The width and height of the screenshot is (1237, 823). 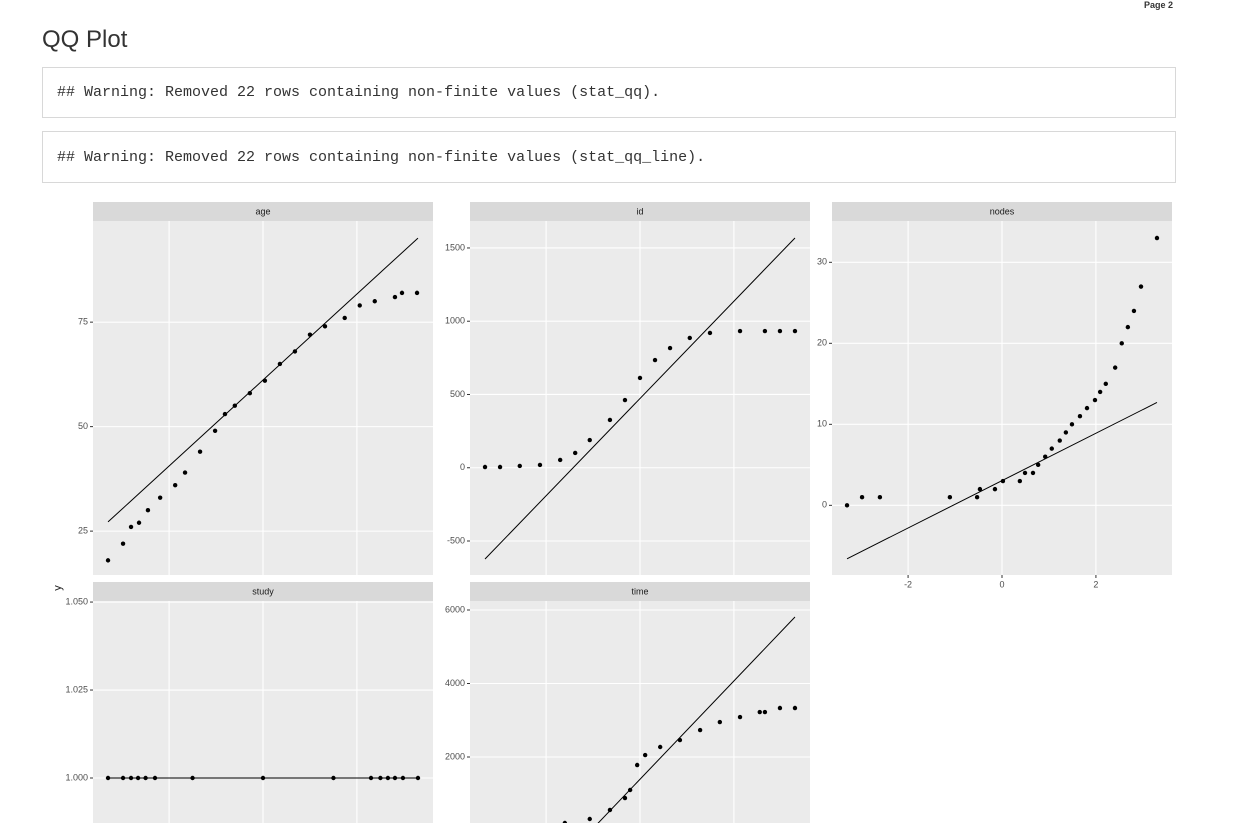 I want to click on y-tick-label: 1.050, so click(x=76, y=601).